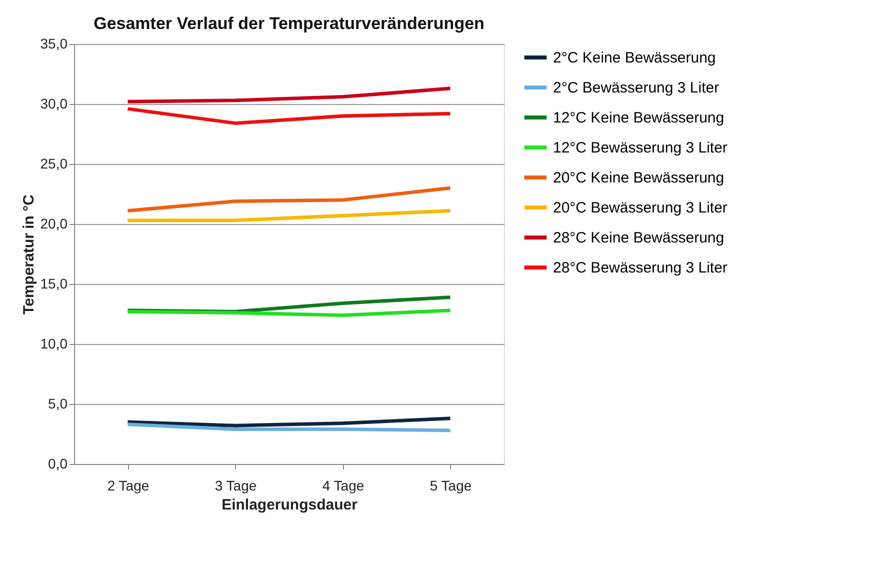 The height and width of the screenshot is (587, 883). I want to click on legend-label: 12°C Bewässerung 3 Liter, so click(640, 148).